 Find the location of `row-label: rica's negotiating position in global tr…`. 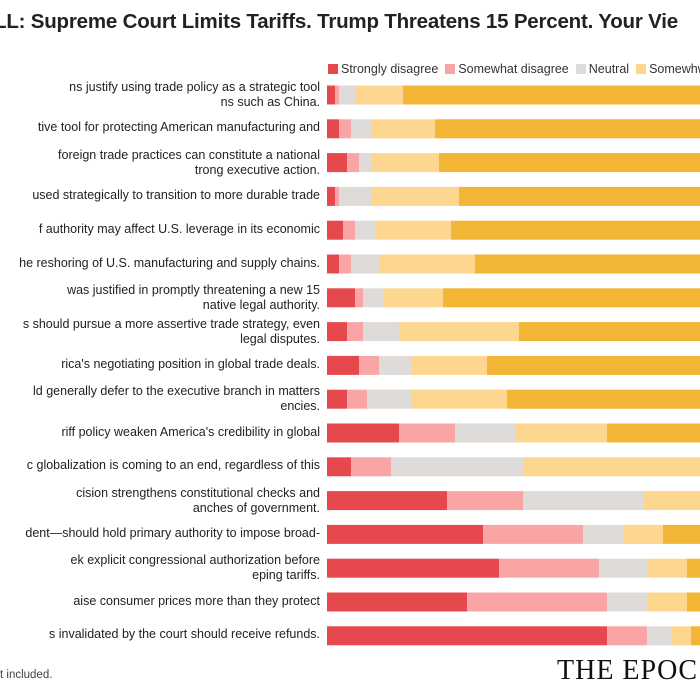

row-label: rica's negotiating position in global tr… is located at coordinates (160, 364).